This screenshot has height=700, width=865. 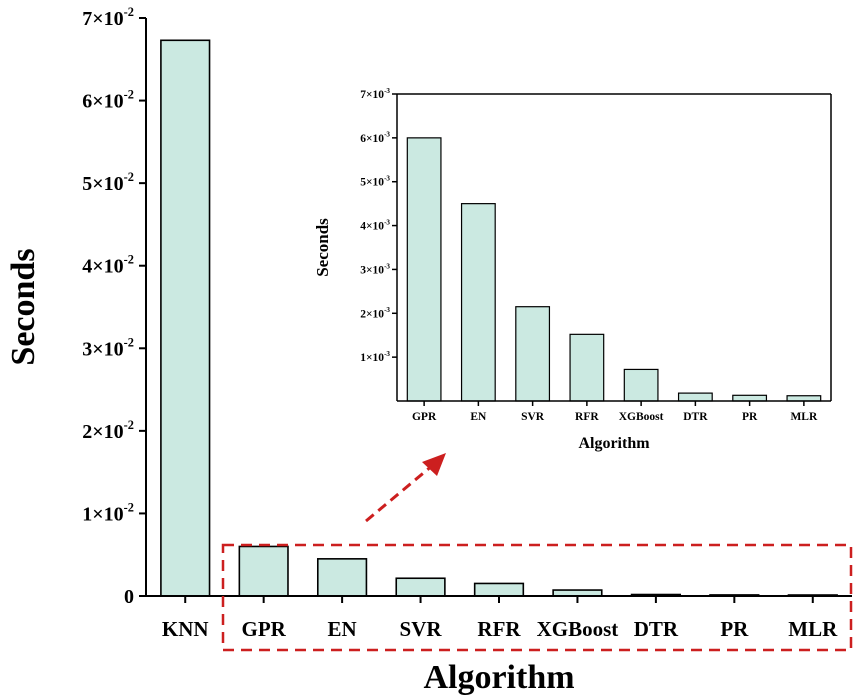 I want to click on main-y-tick-label: 3×10⁻², so click(x=108, y=347).